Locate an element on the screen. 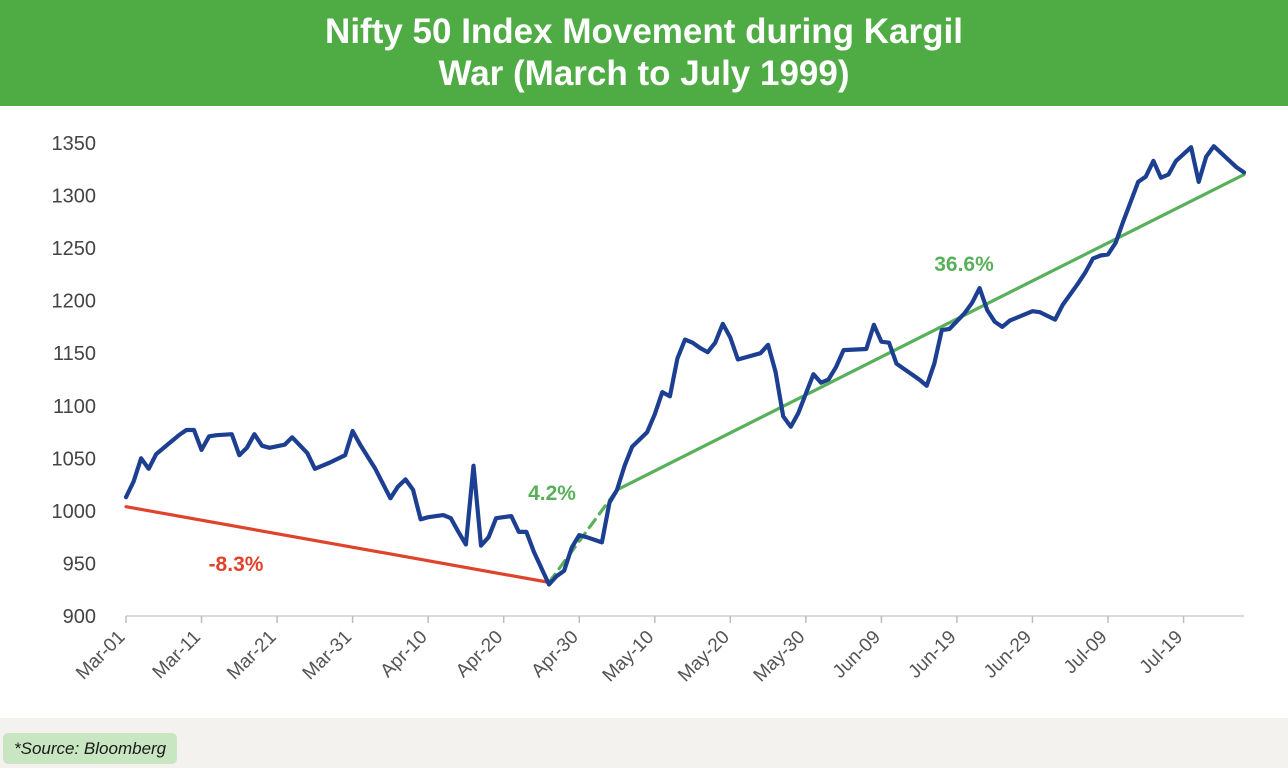 This screenshot has width=1288, height=768. source-note: *Source: Bloomberg is located at coordinates (90, 748).